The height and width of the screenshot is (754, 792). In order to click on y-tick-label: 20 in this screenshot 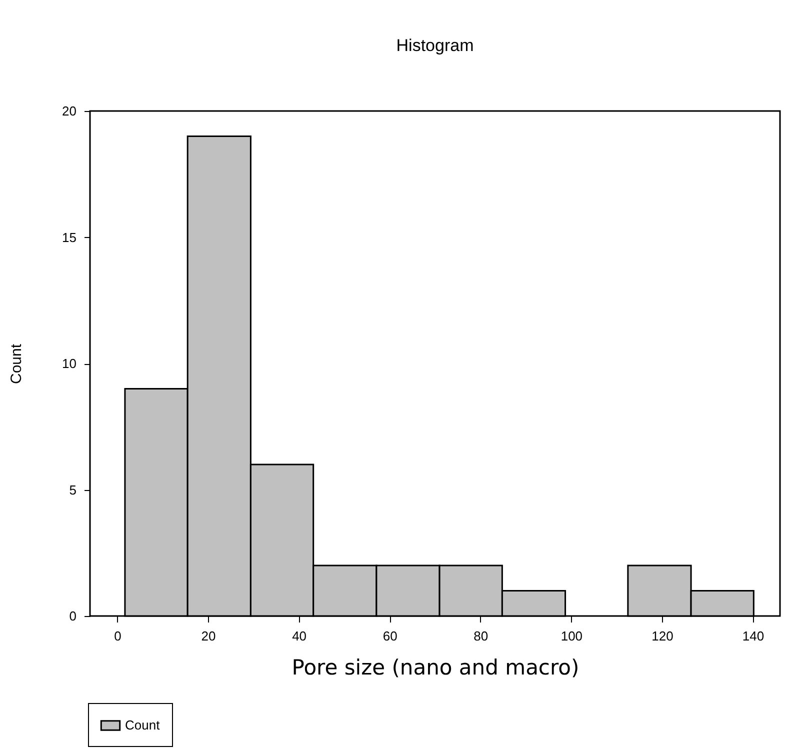, I will do `click(69, 111)`.